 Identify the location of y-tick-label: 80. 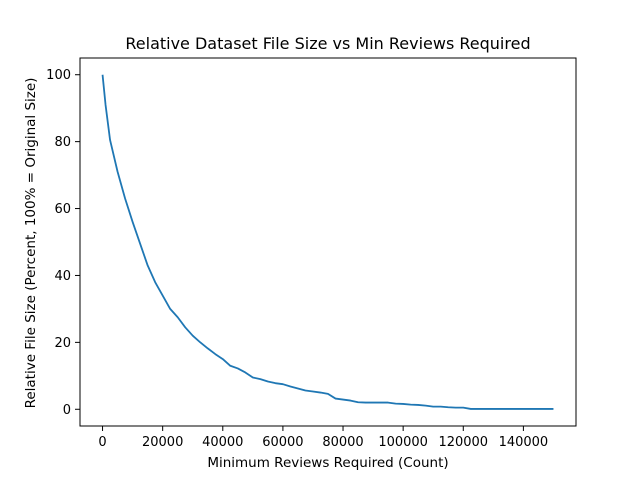
(62, 142).